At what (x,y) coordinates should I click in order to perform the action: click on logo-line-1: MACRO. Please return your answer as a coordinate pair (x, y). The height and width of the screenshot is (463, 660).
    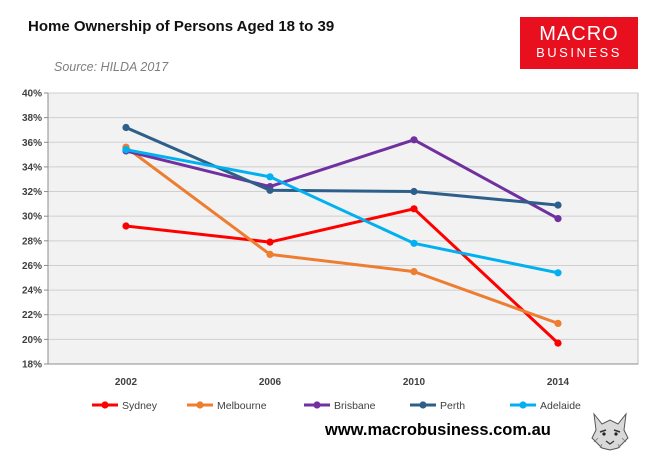
    Looking at the image, I should click on (579, 34).